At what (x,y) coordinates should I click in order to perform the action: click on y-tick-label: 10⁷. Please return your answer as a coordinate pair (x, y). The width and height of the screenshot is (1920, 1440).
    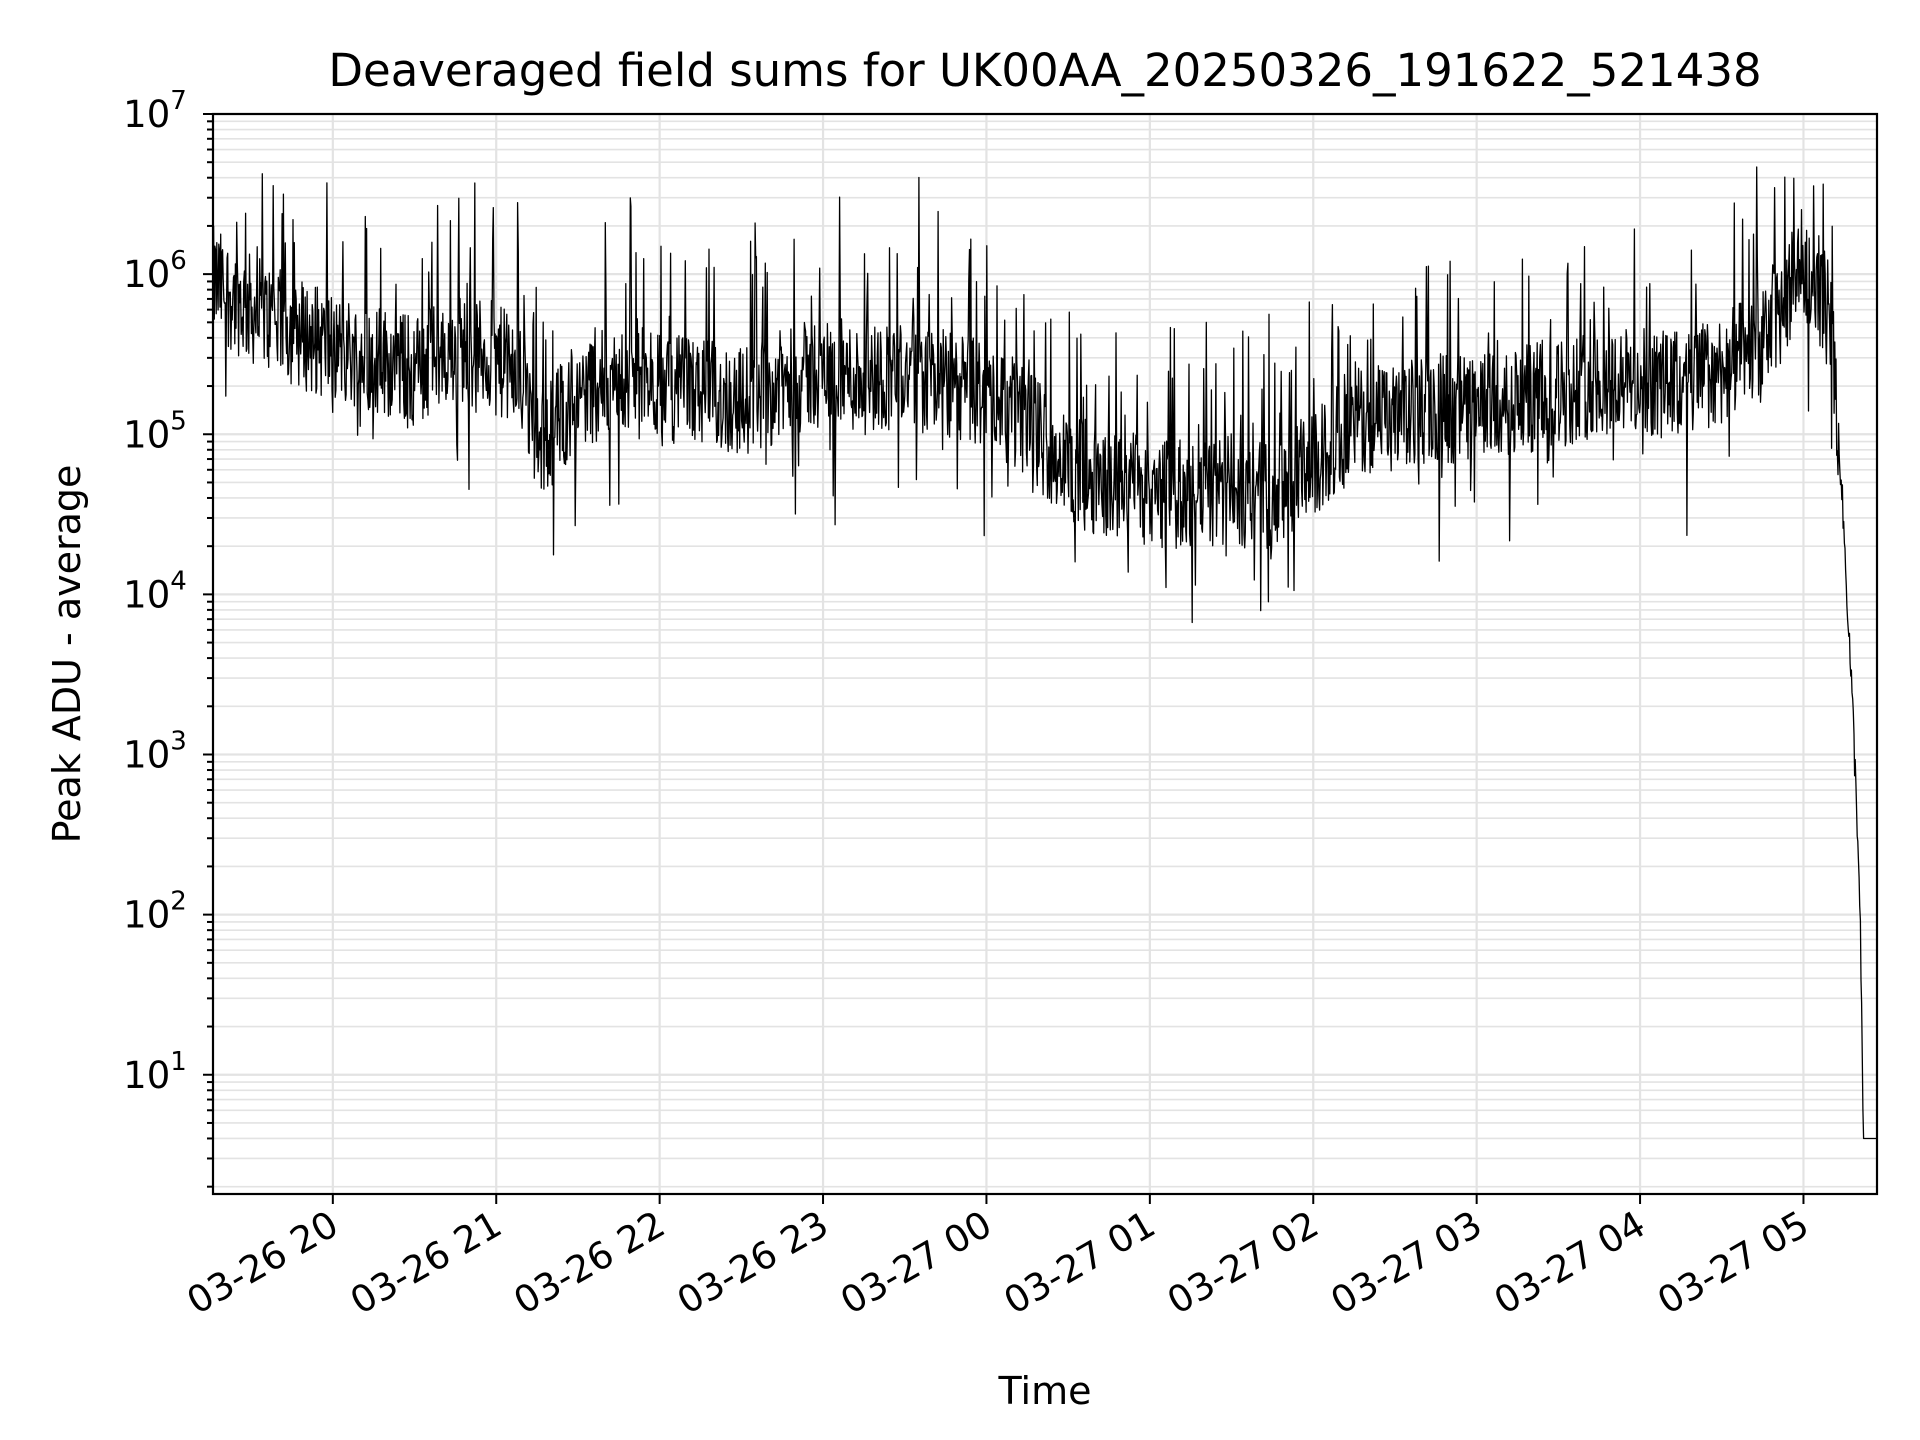
    Looking at the image, I should click on (155, 111).